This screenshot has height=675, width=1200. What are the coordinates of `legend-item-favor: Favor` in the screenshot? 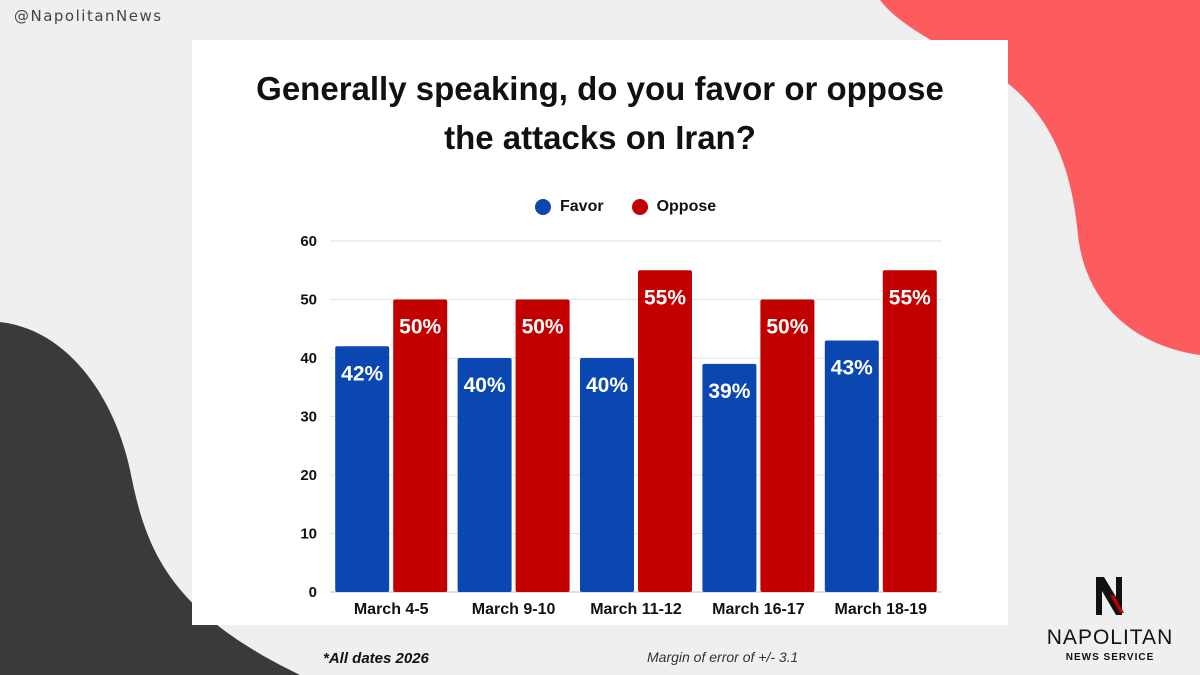 It's located at (569, 207).